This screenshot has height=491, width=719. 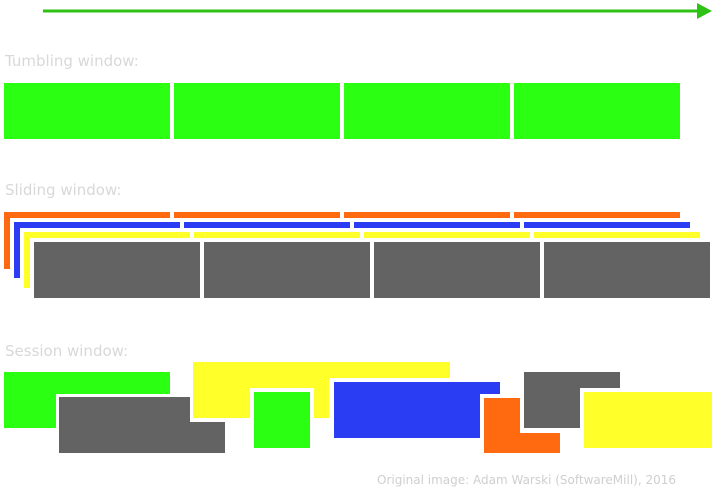 I want to click on sliding-yellow-edge, so click(x=27, y=260).